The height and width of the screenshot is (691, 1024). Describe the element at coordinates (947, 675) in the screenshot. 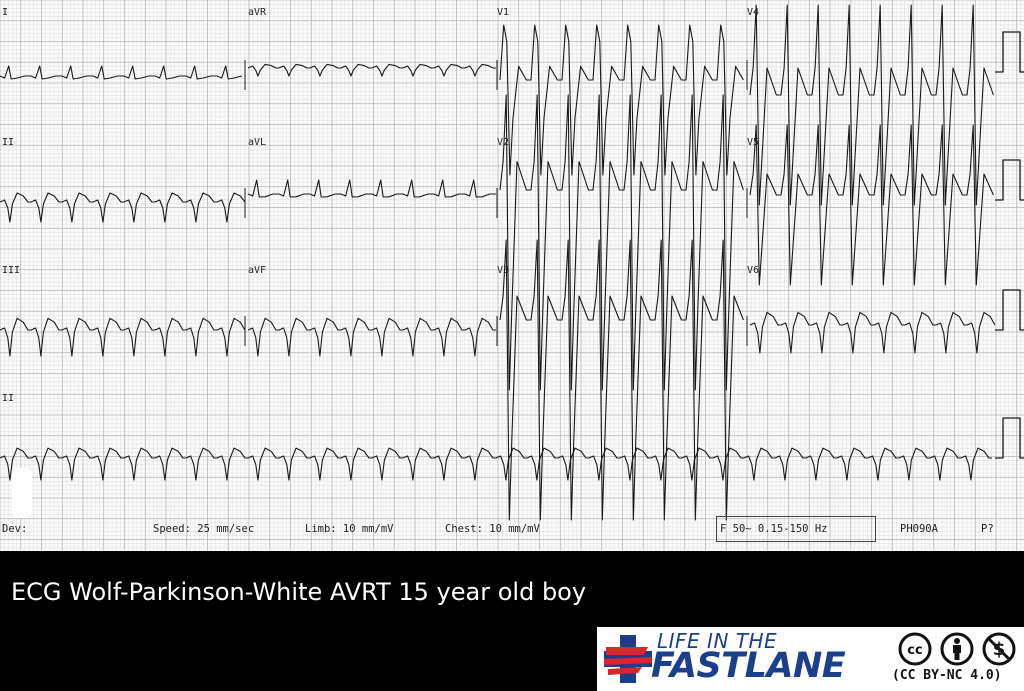

I see `license-text: (CC BY-NC 4.0)` at that location.